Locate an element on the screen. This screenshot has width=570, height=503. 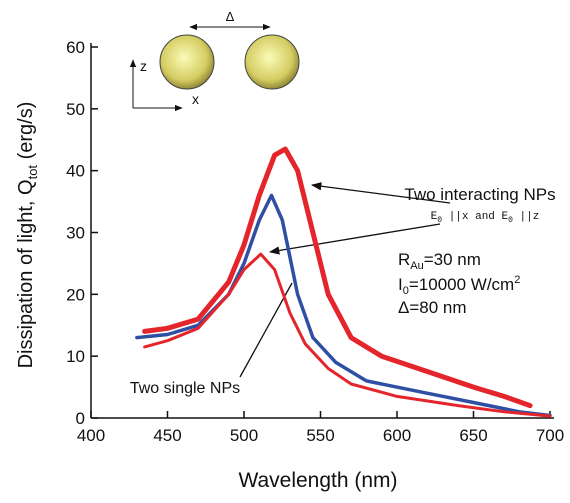
annotation: I0=10000 W/cm2 is located at coordinates (459, 285).